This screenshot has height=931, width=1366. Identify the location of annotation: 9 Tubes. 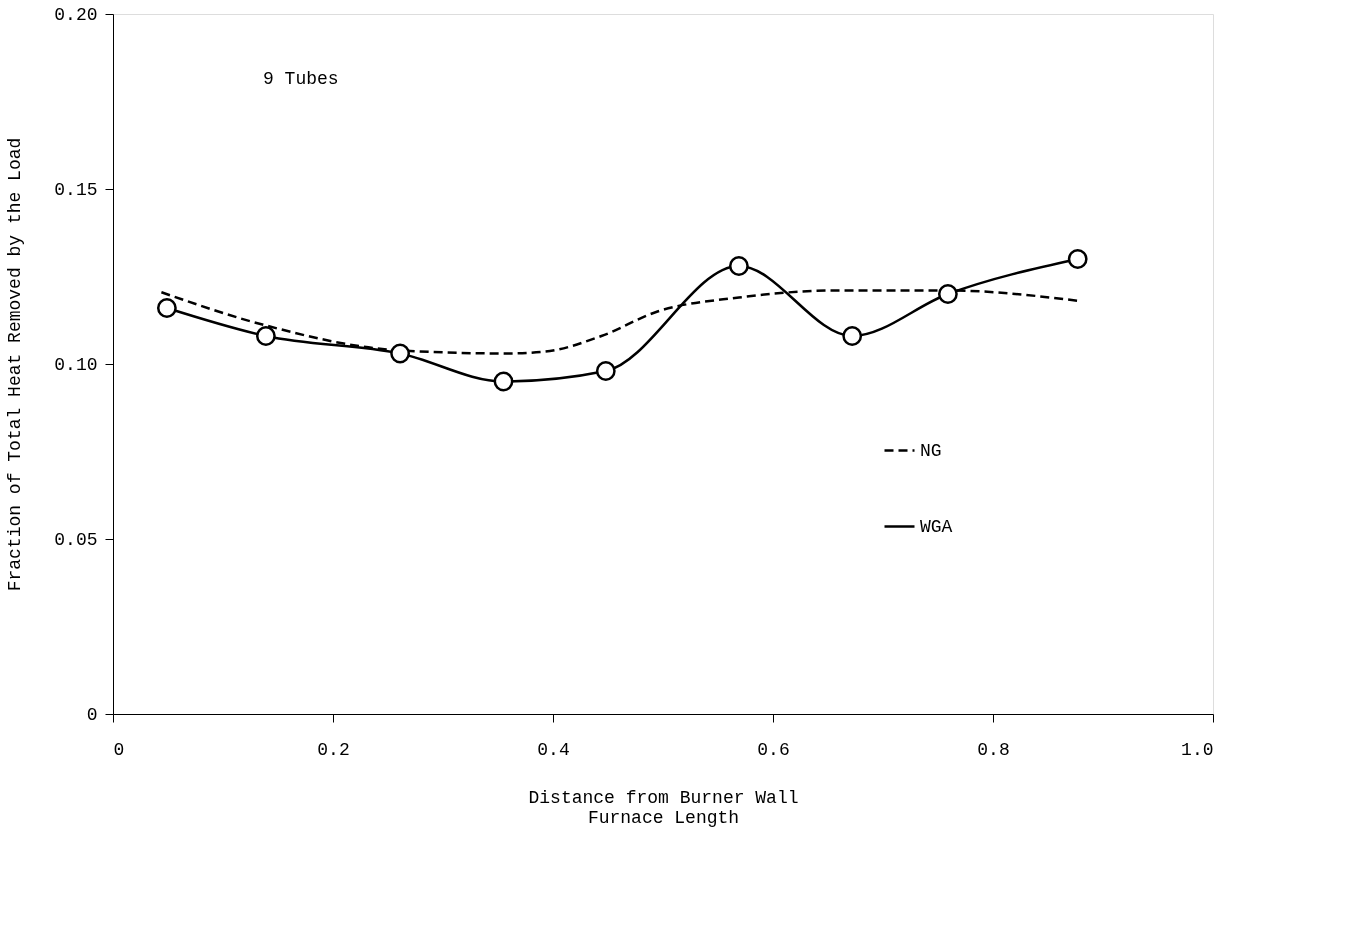
(301, 79).